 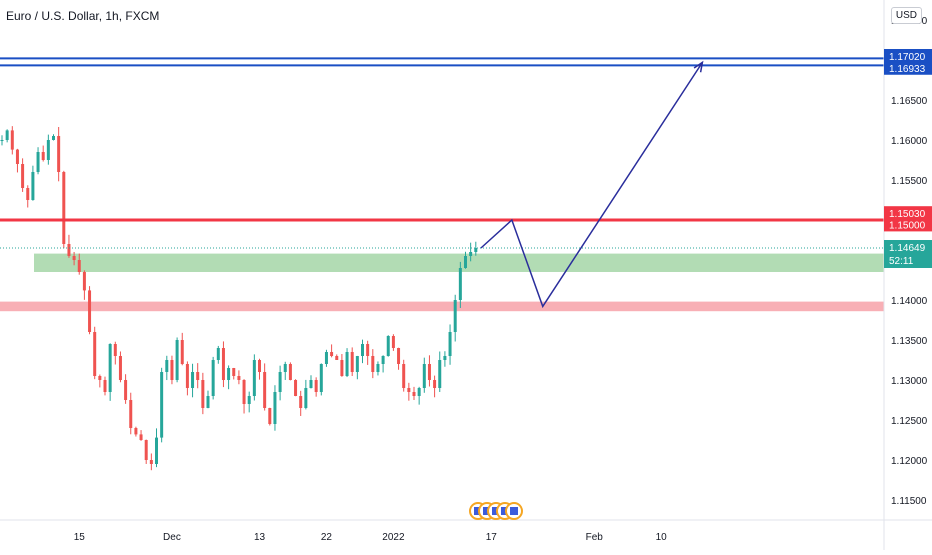 I want to click on supply_zone_red, so click(x=442, y=306).